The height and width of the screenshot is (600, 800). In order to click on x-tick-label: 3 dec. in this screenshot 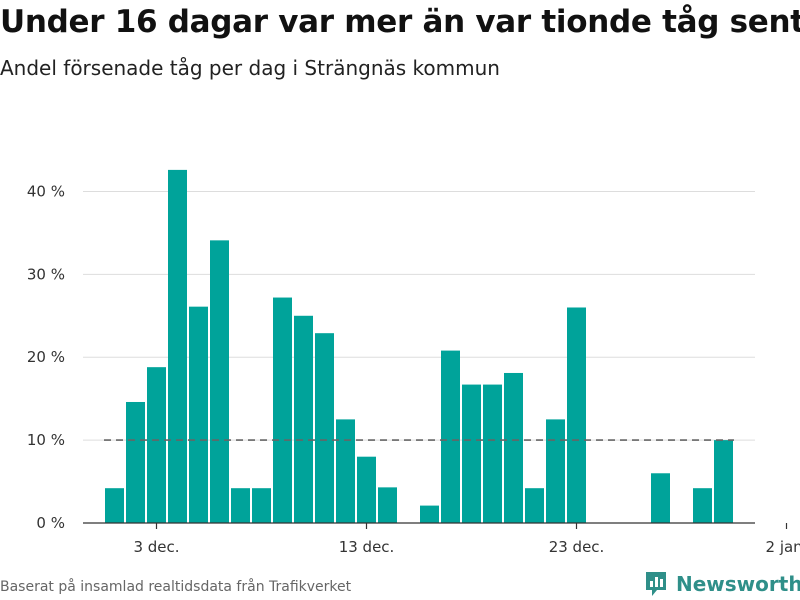, I will do `click(156, 547)`.